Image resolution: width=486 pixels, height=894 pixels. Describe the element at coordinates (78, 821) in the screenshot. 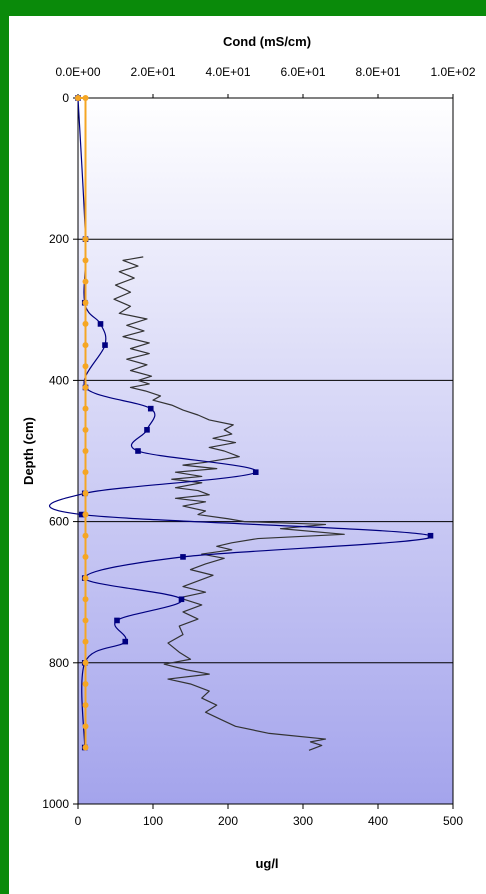

I see `x-tick-label: 0` at that location.